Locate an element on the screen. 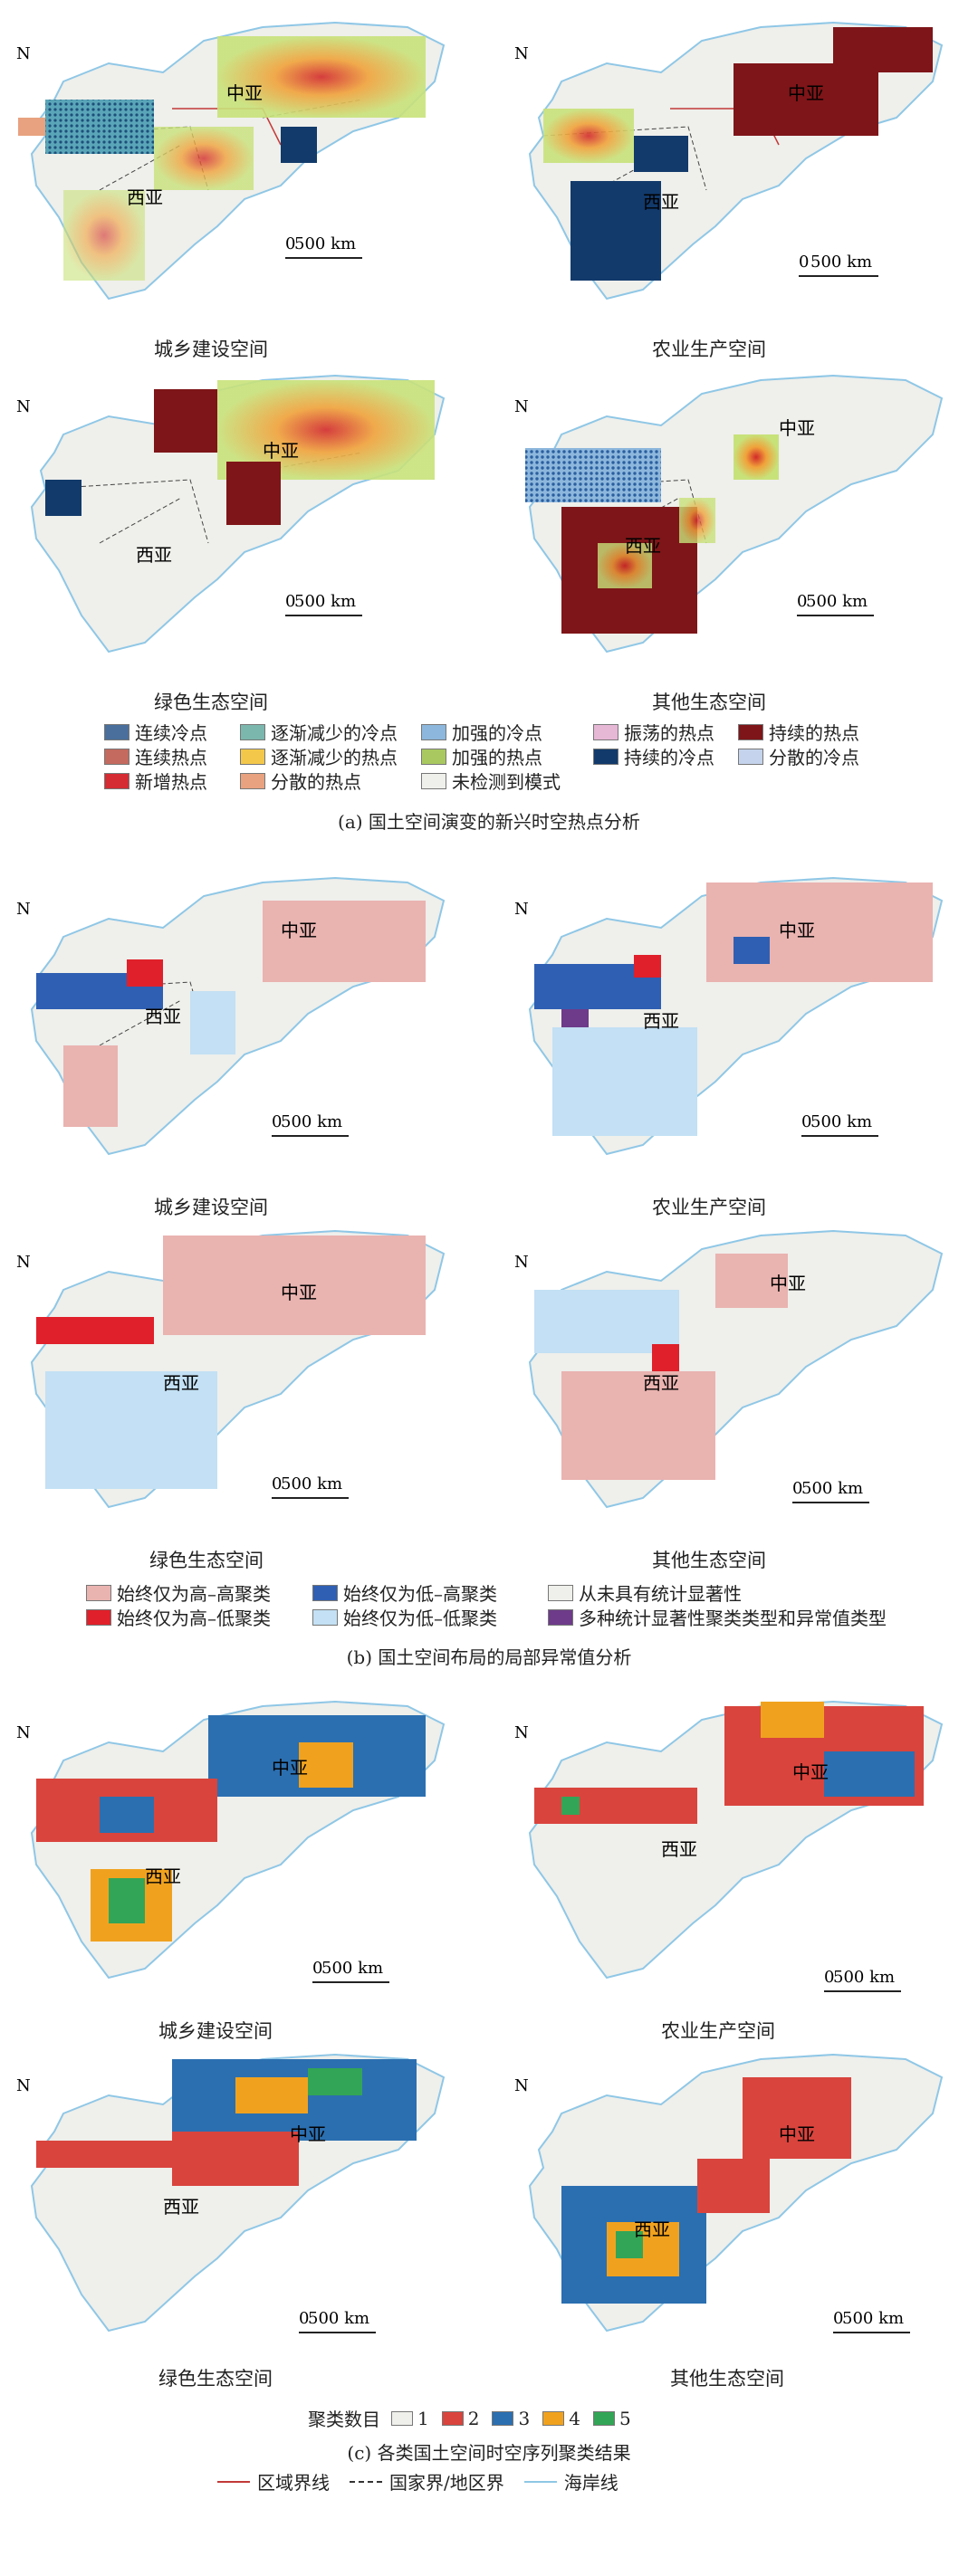 This screenshot has height=2576, width=978. legend-item: 连续冷点 is located at coordinates (172, 732).